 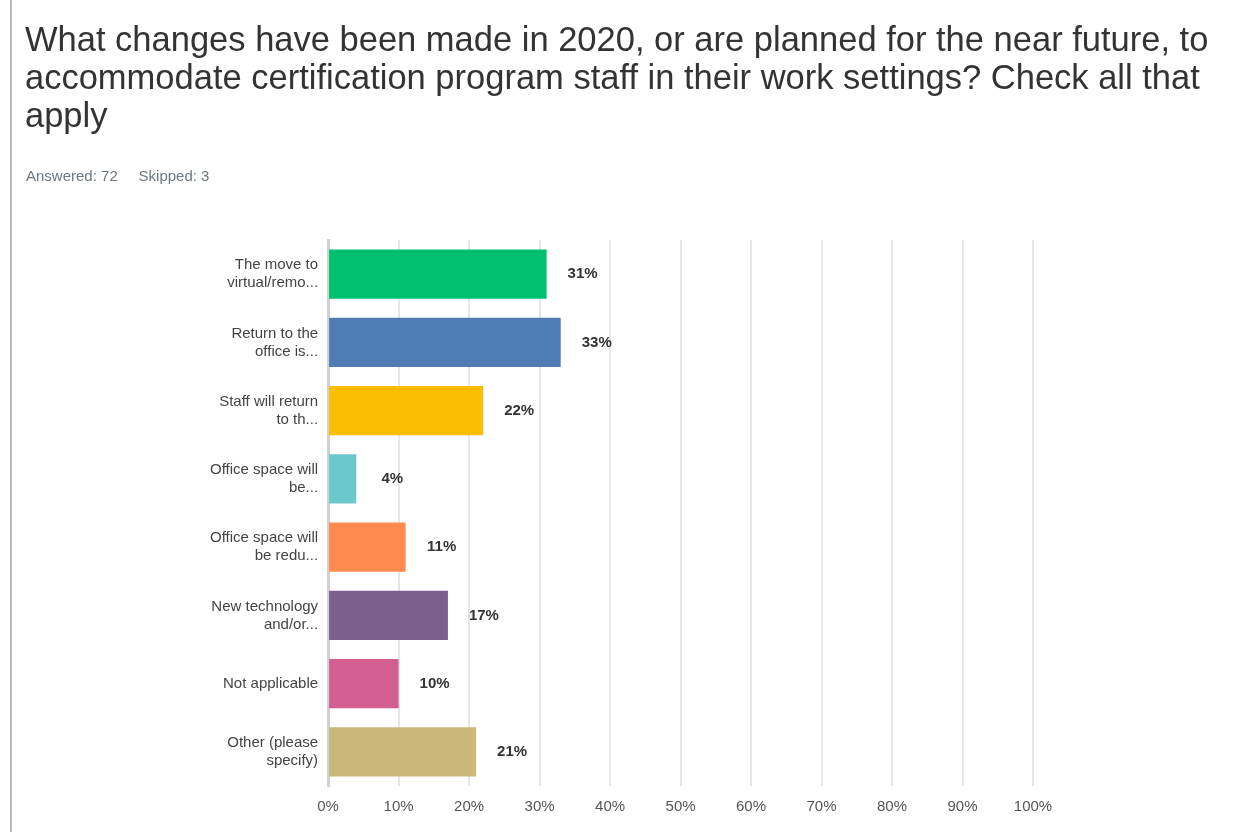 What do you see at coordinates (821, 806) in the screenshot?
I see `x-tick-label: 70%` at bounding box center [821, 806].